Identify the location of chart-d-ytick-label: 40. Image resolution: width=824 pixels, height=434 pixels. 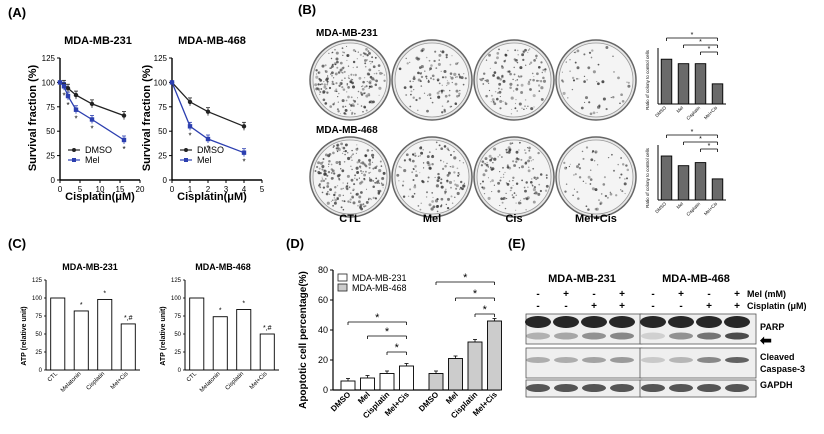
(323, 330).